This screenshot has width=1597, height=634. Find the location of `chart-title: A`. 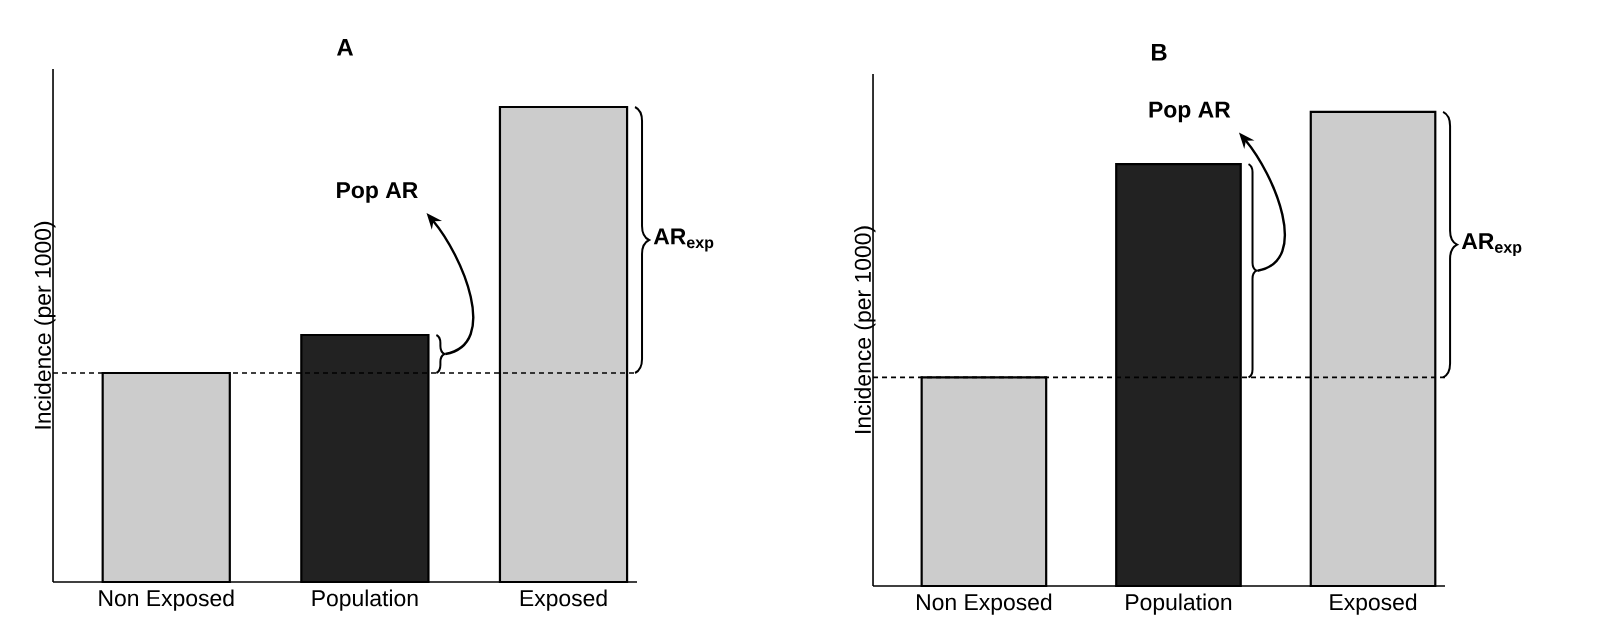

chart-title: A is located at coordinates (345, 47).